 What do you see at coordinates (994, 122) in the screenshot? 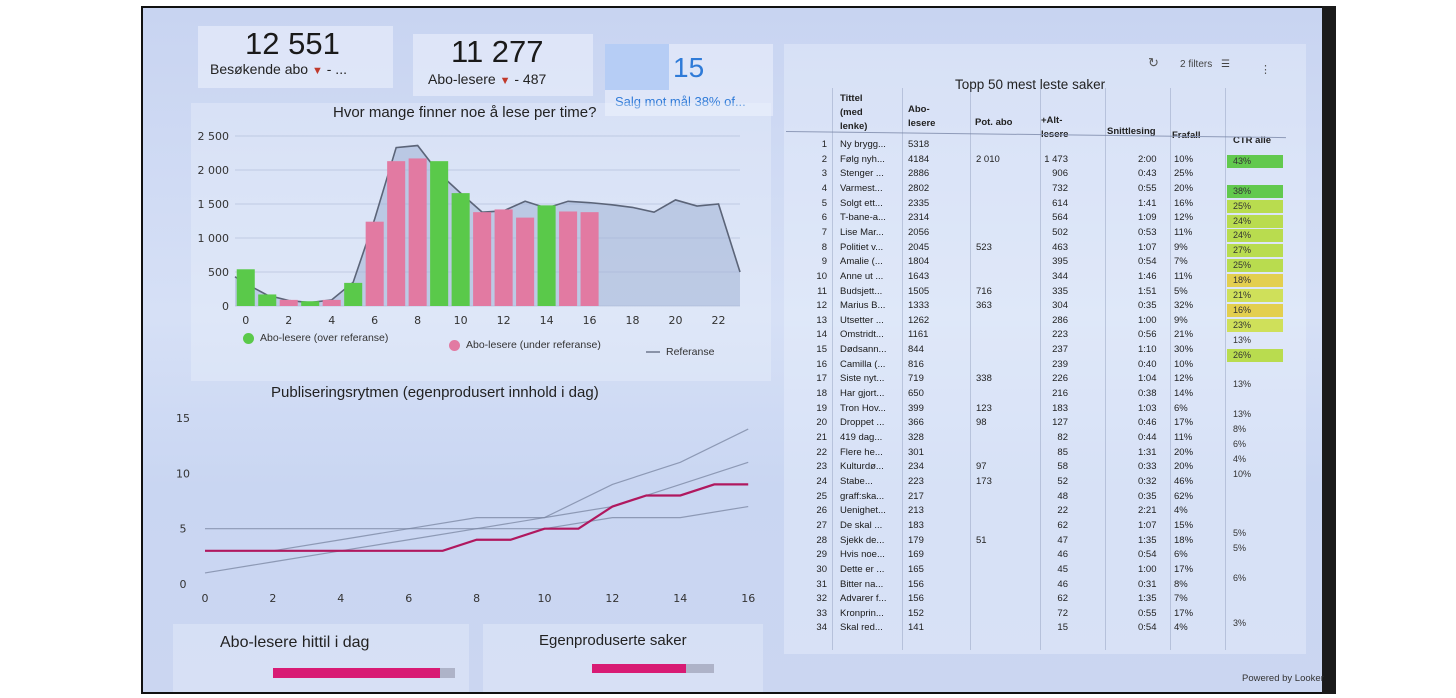
I see `col-pot-header: Pot. abo` at bounding box center [994, 122].